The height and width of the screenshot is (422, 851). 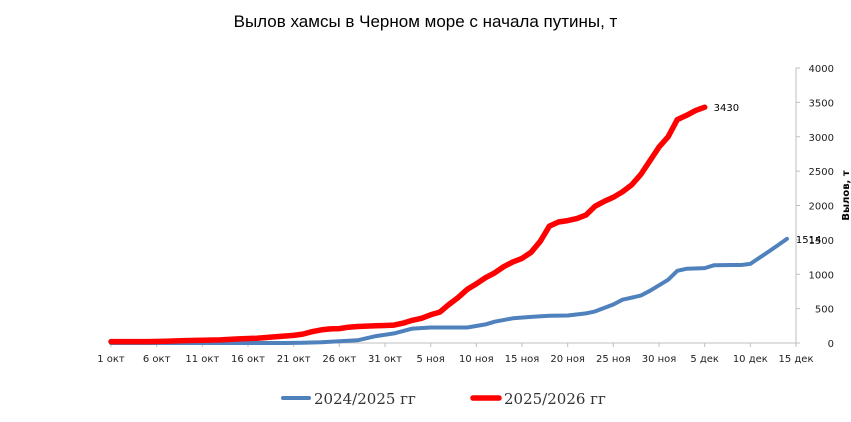 I want to click on y-tick-label: 1500, so click(x=821, y=241).